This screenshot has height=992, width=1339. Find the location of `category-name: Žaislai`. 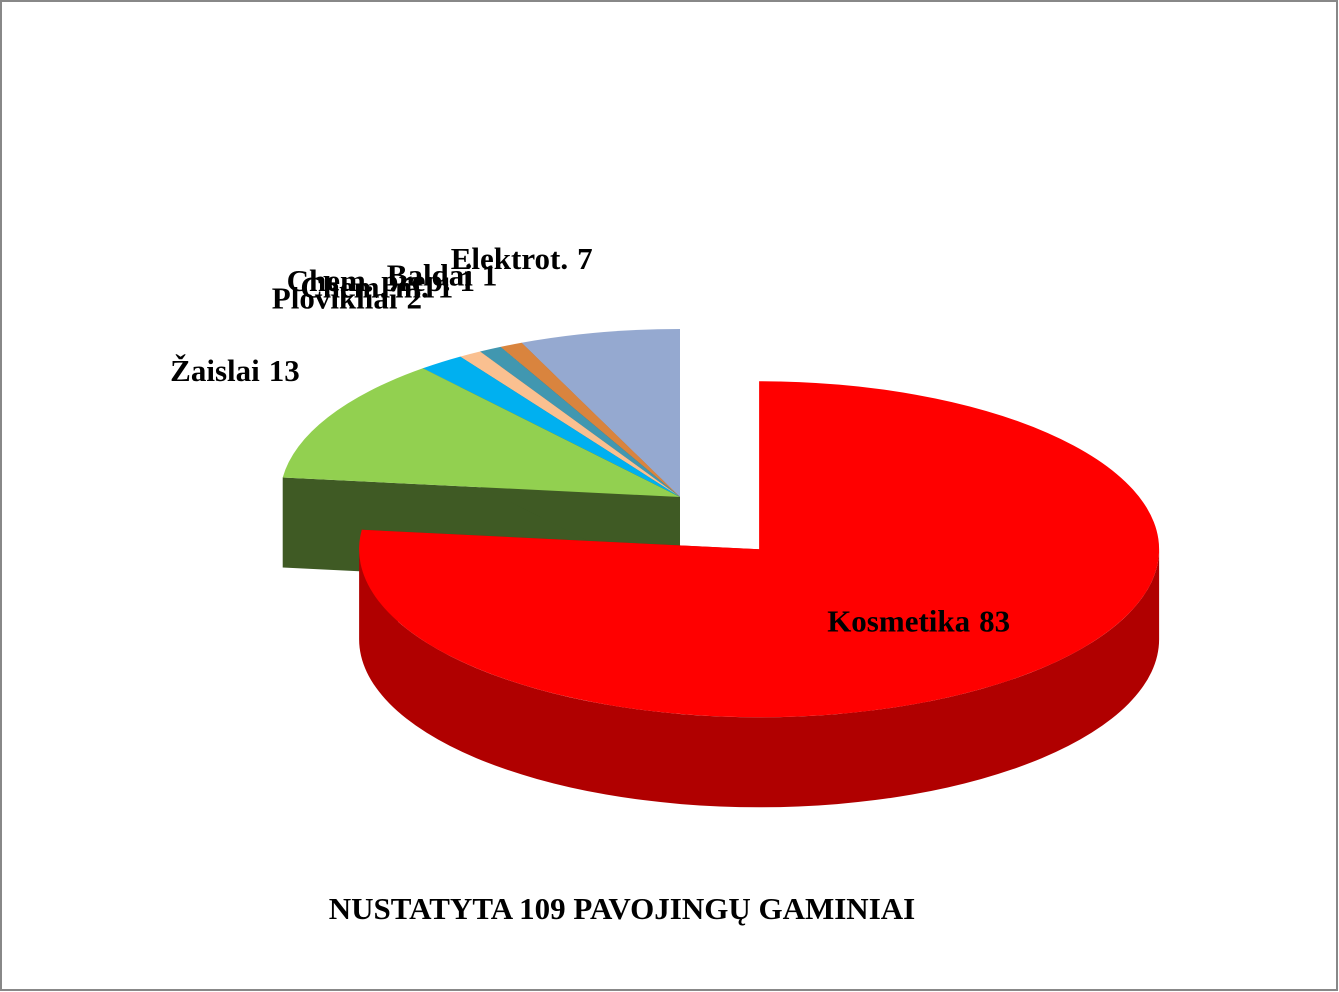

category-name: Žaislai is located at coordinates (215, 370).